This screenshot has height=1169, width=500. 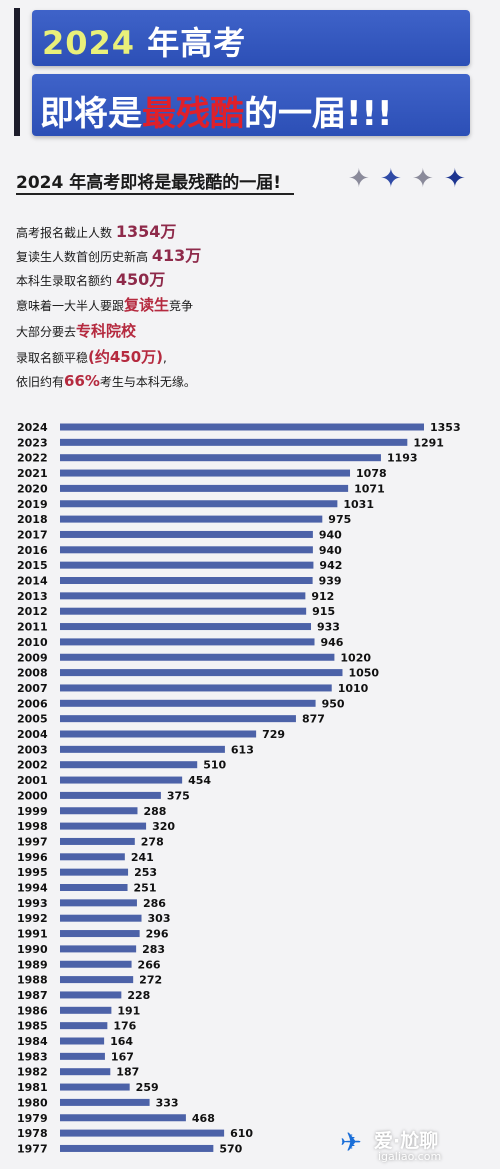 I want to click on bar-value-label: 1010, so click(x=353, y=688).